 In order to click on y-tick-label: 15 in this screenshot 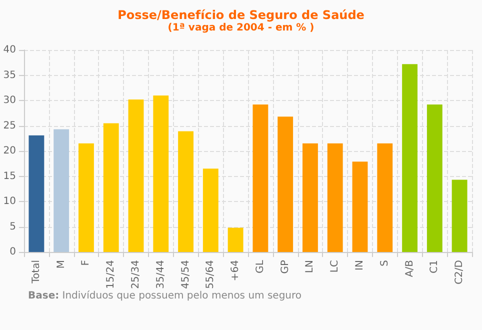, I will do `click(9, 176)`.